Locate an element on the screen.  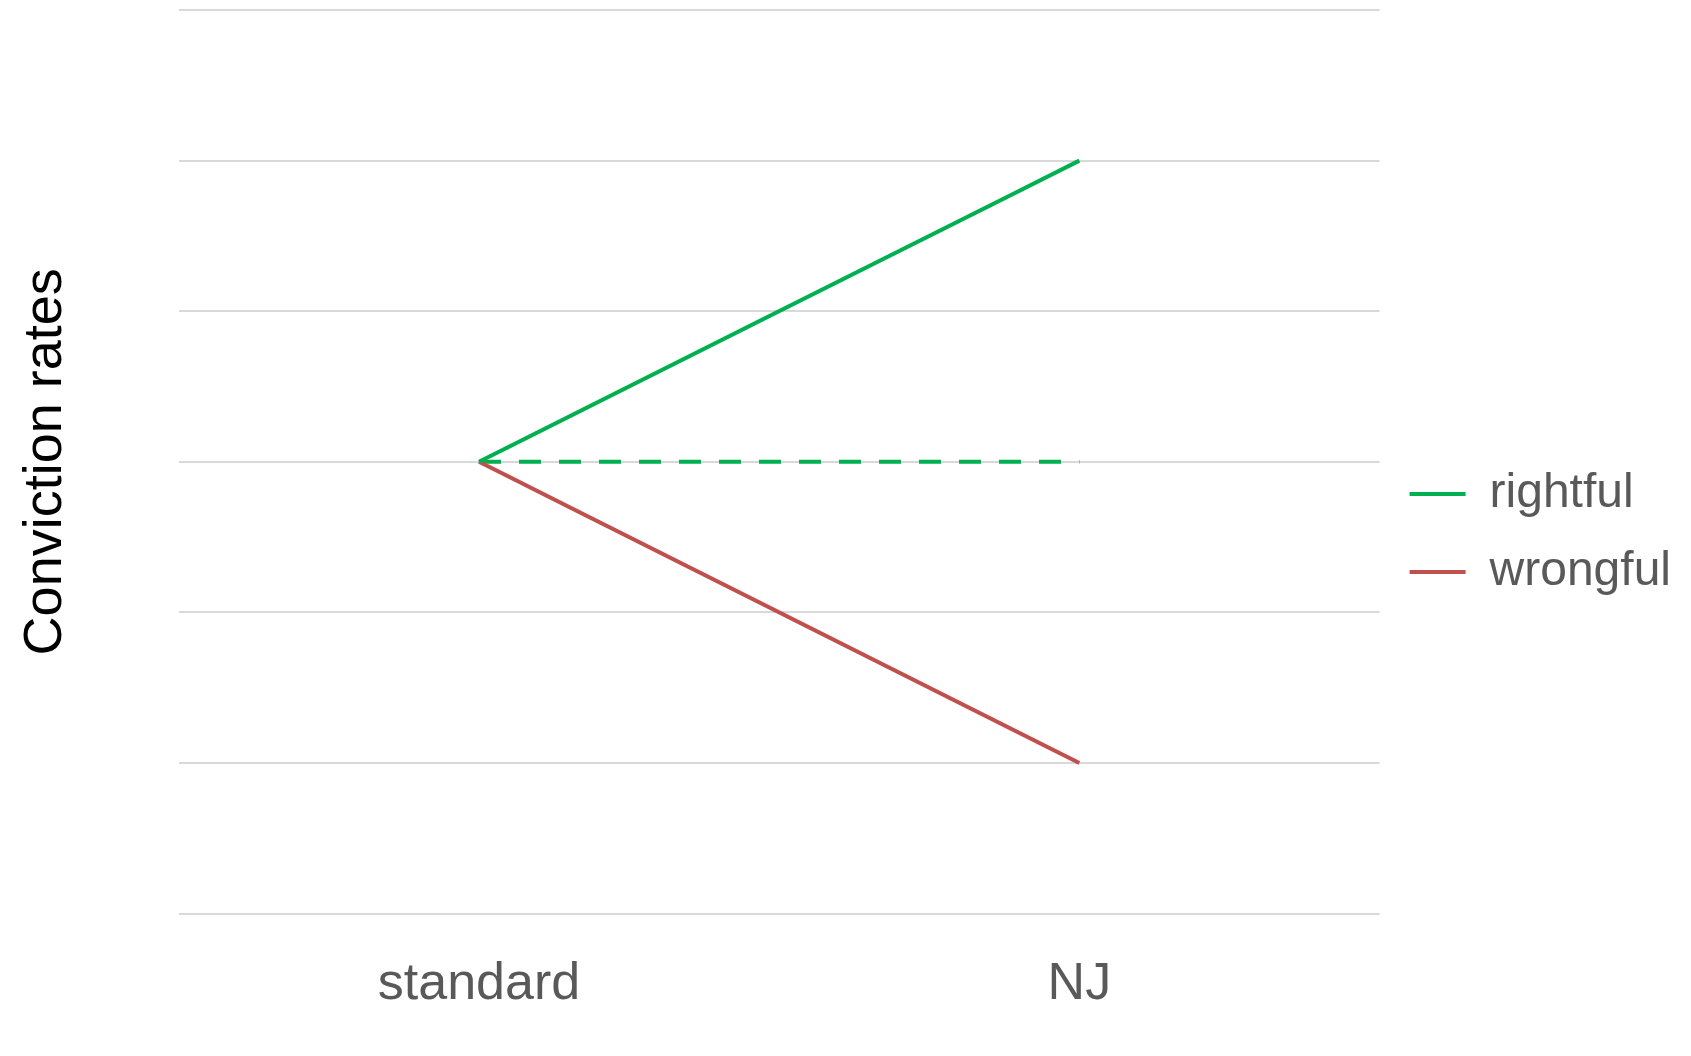
y-axis-title: Conviction rates is located at coordinates (42, 462).